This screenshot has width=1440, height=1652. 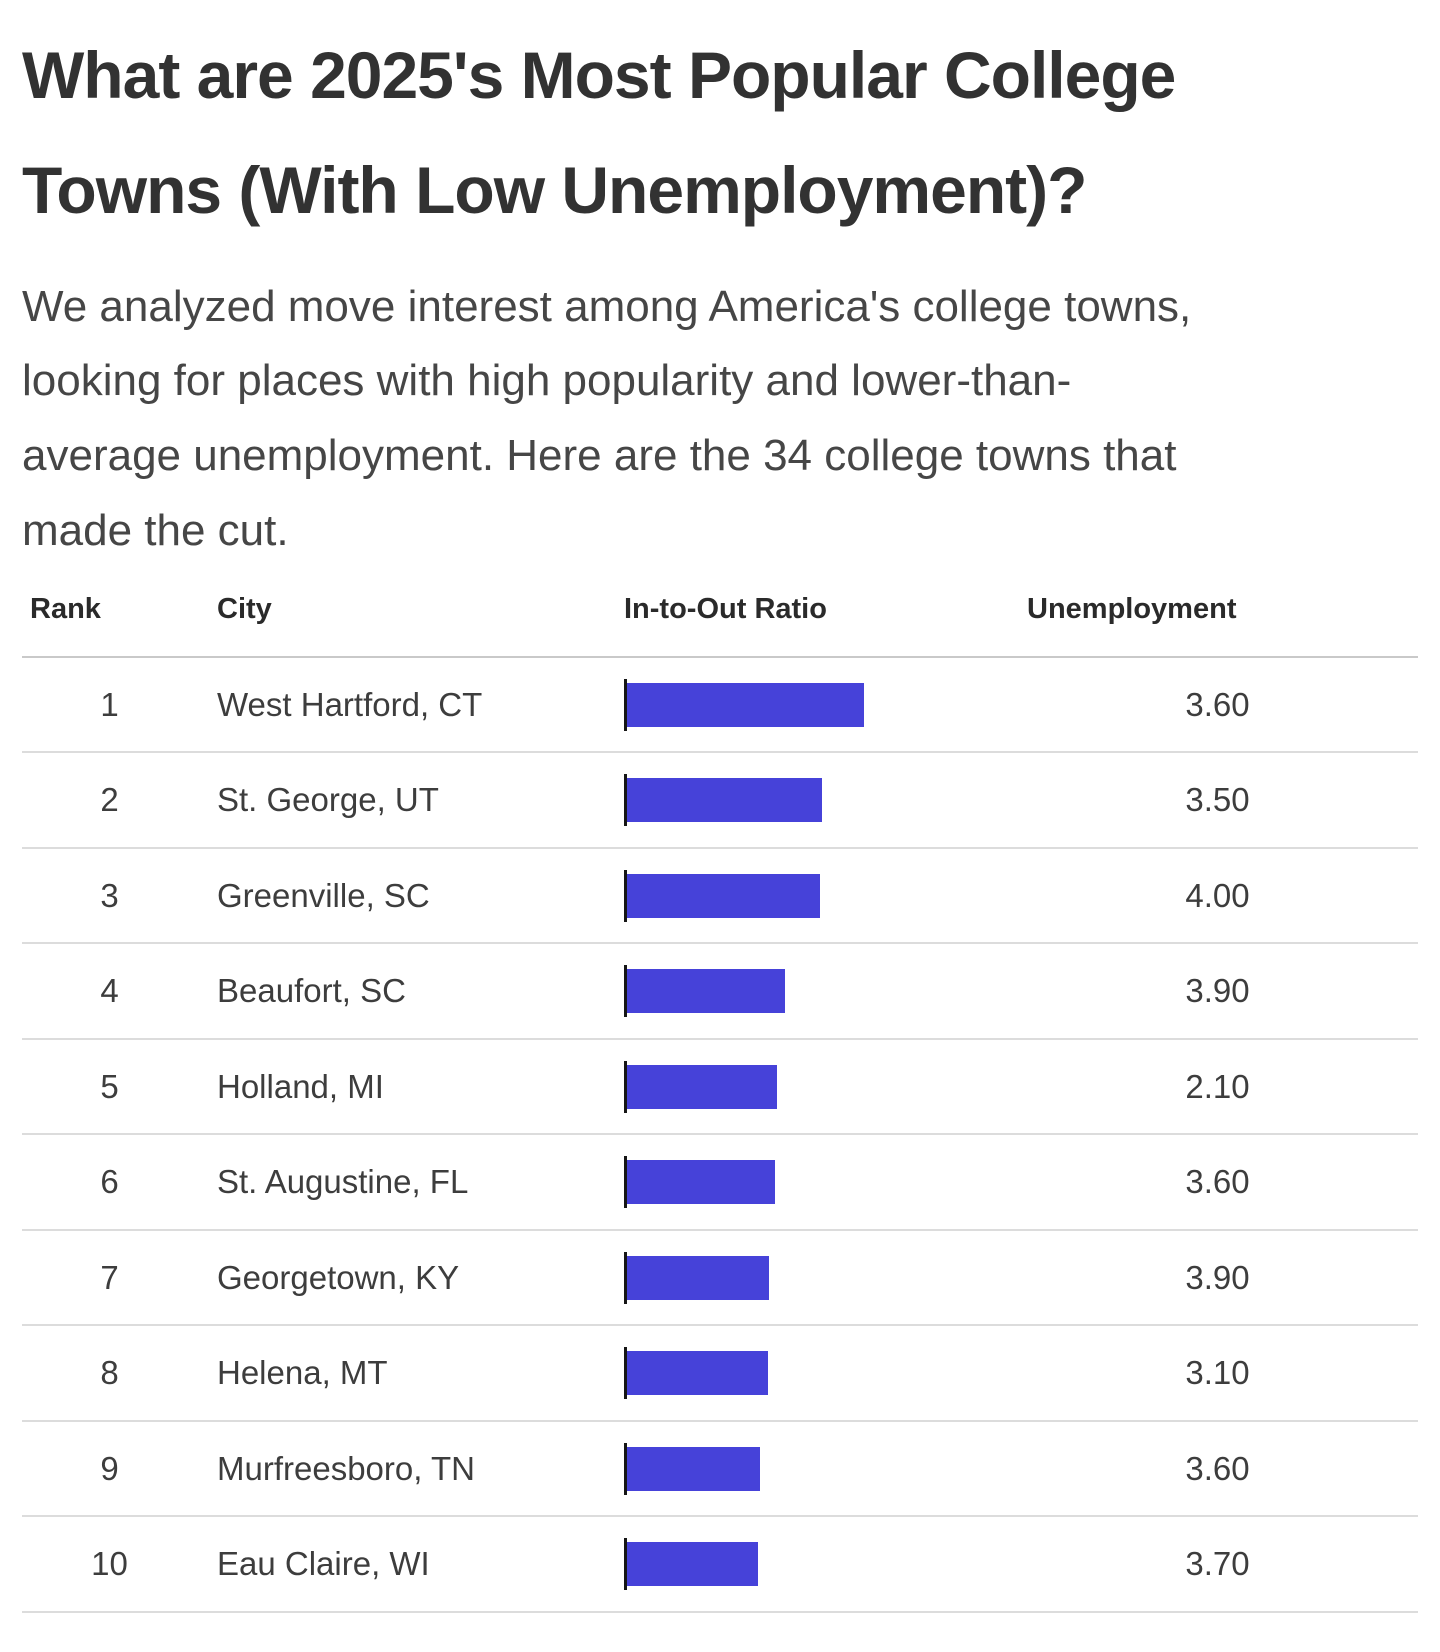 I want to click on city-cell: Beaufort, SC, so click(x=311, y=991).